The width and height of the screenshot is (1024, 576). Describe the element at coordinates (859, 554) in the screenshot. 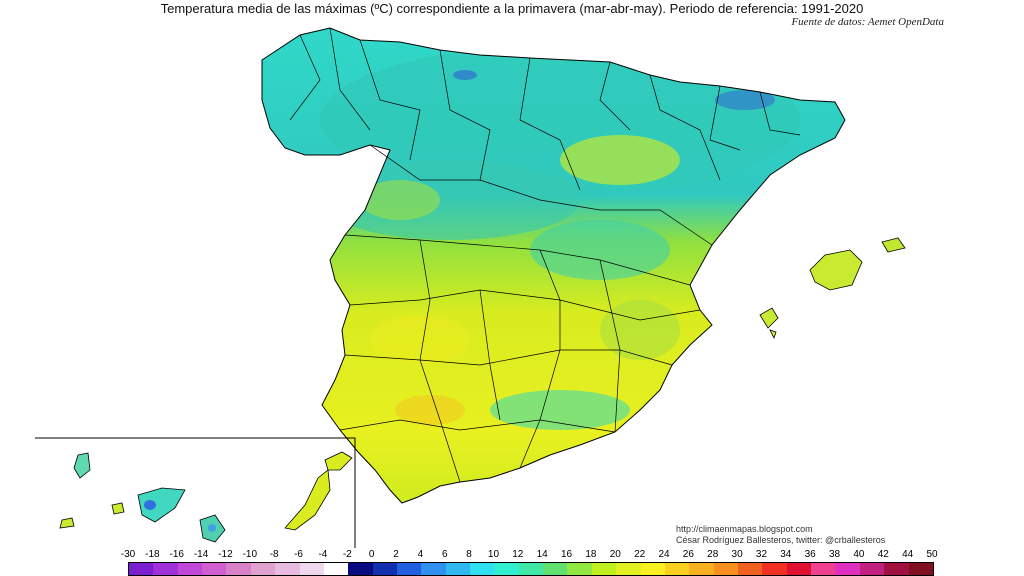

I see `scale-tick-label: 40` at that location.